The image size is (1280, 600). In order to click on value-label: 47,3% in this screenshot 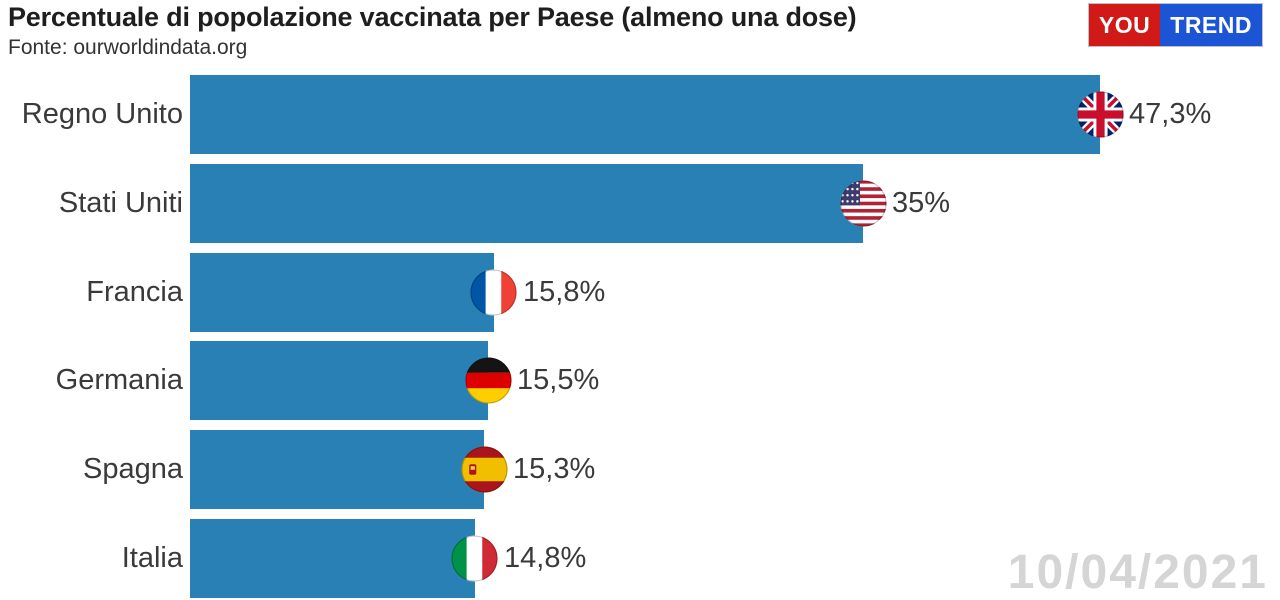, I will do `click(1170, 114)`.